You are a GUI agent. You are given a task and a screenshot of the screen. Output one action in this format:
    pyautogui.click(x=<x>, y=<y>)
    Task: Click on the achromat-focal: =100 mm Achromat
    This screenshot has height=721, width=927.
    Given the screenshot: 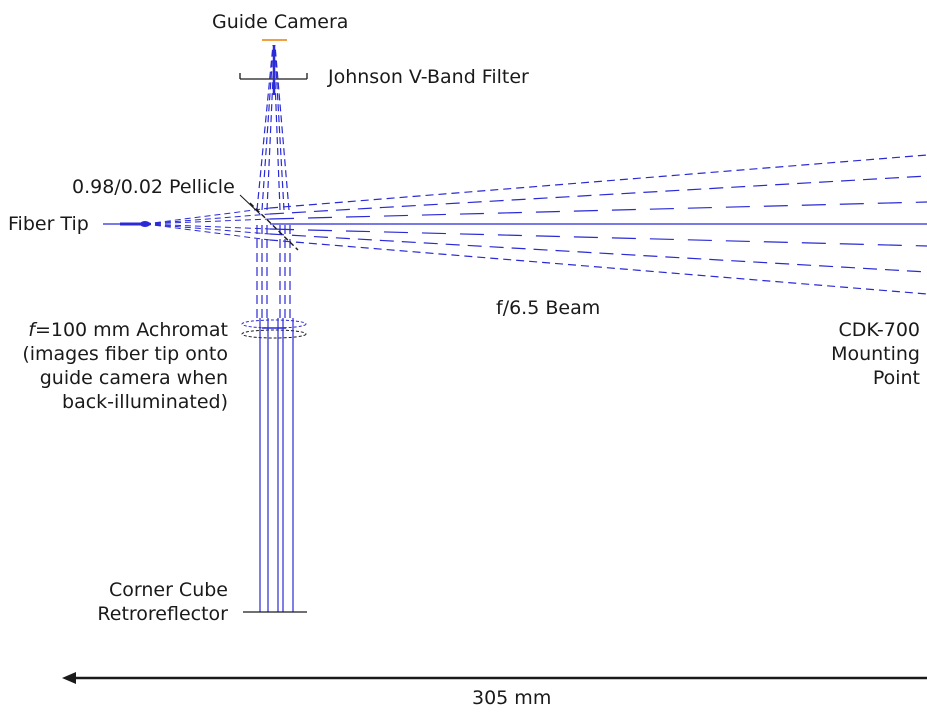 What is the action you would take?
    pyautogui.click(x=131, y=330)
    